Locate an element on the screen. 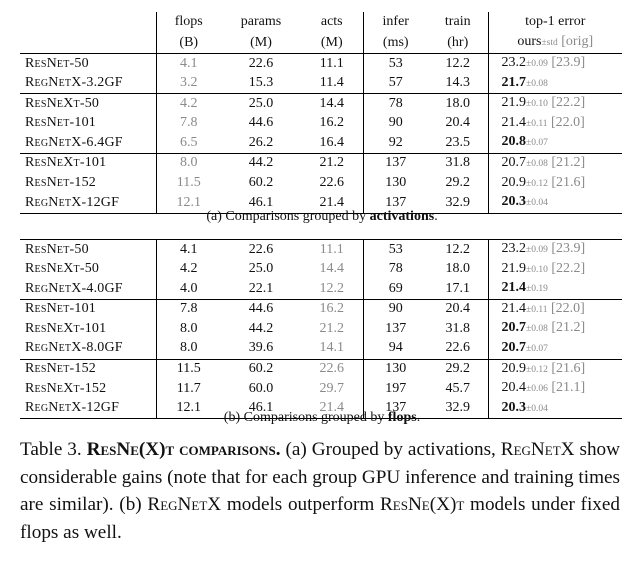 This screenshot has height=563, width=644. train-value: 45.7 is located at coordinates (458, 388).